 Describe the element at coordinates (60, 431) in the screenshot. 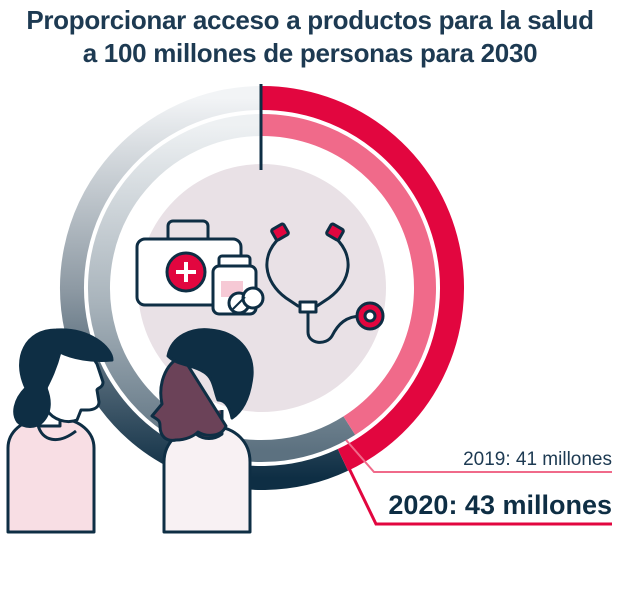

I see `woman-icon` at that location.